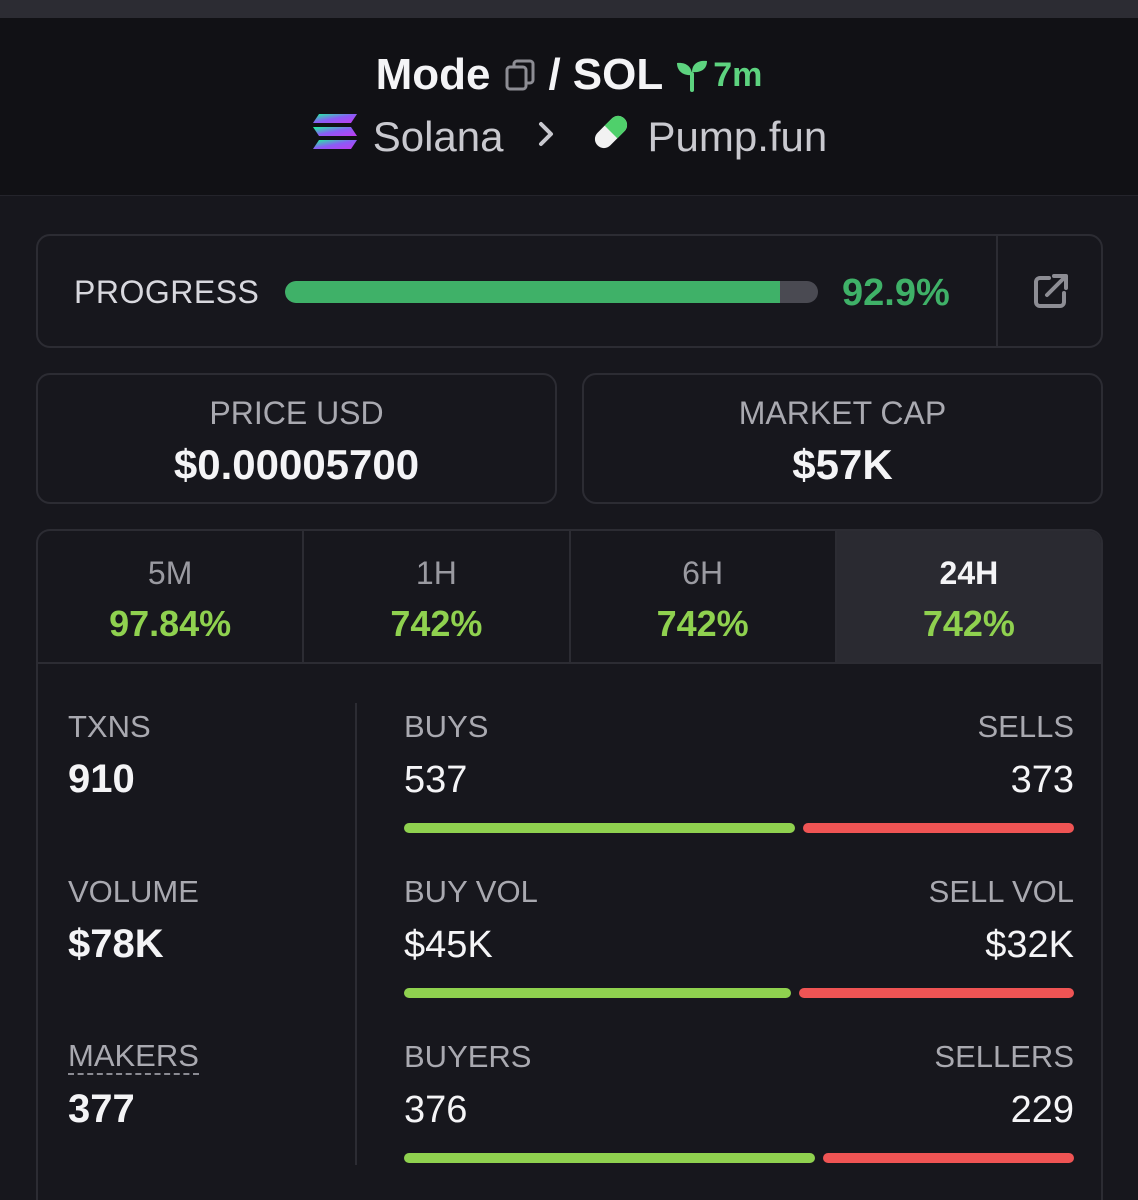  What do you see at coordinates (101, 1109) in the screenshot?
I see `makers-value: 377` at bounding box center [101, 1109].